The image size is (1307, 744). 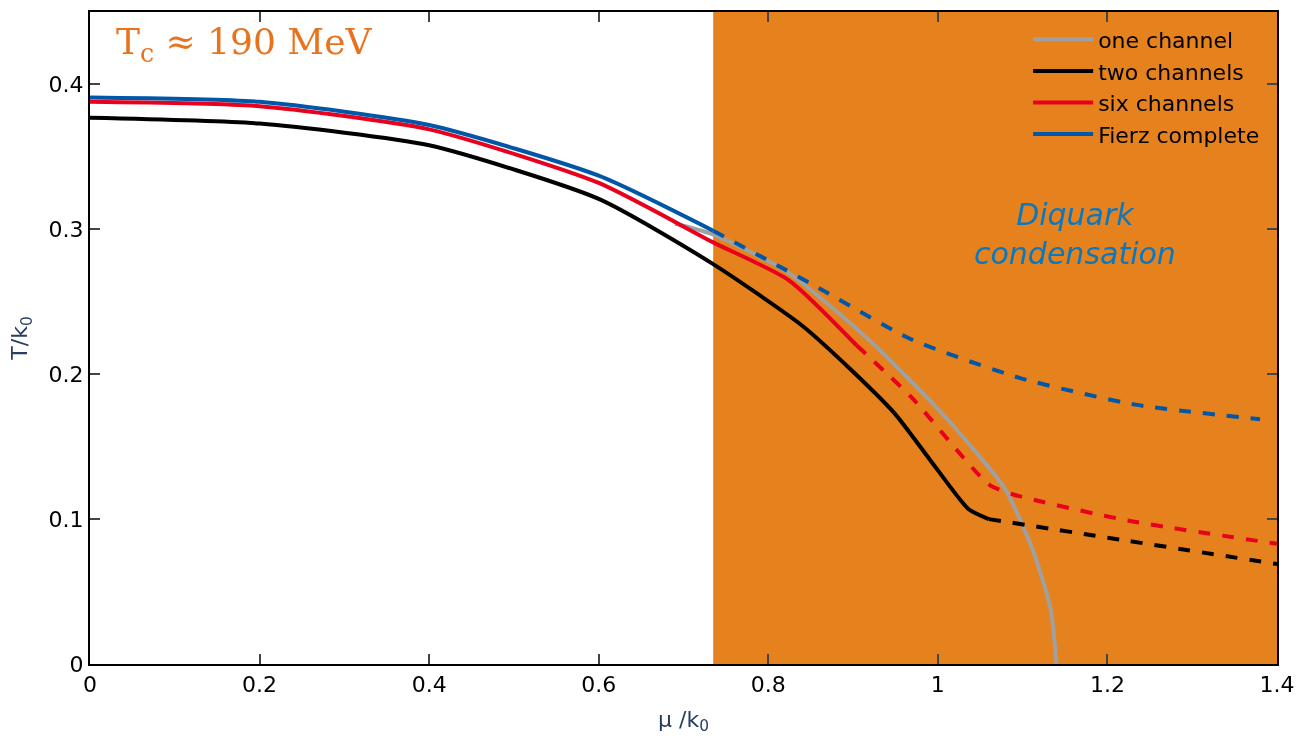 I want to click on x-tick-label: 0.2, so click(x=260, y=685).